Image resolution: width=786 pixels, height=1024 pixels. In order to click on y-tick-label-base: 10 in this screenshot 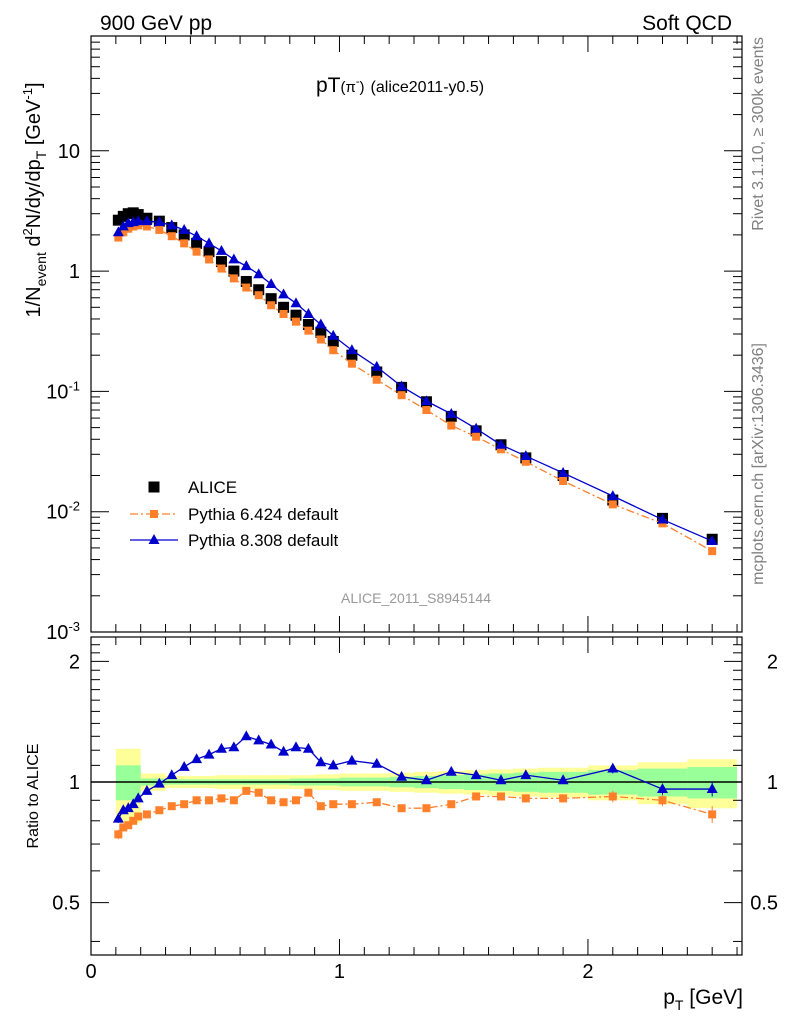, I will do `click(57, 392)`.